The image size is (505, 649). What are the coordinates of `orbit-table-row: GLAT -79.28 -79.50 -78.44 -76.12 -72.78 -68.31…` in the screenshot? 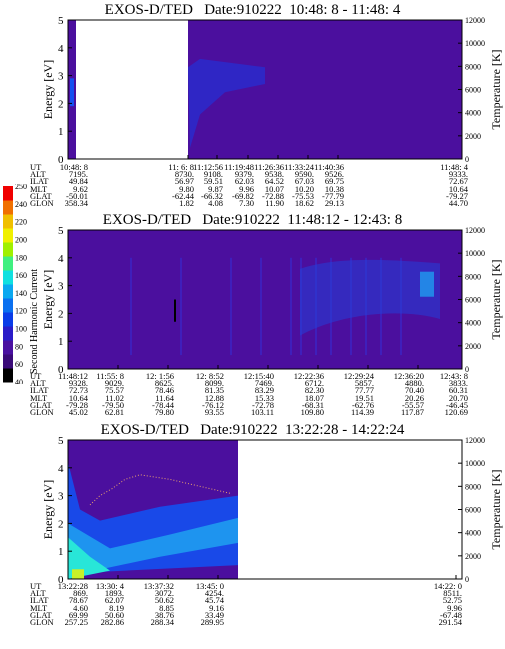 It's located at (267, 404).